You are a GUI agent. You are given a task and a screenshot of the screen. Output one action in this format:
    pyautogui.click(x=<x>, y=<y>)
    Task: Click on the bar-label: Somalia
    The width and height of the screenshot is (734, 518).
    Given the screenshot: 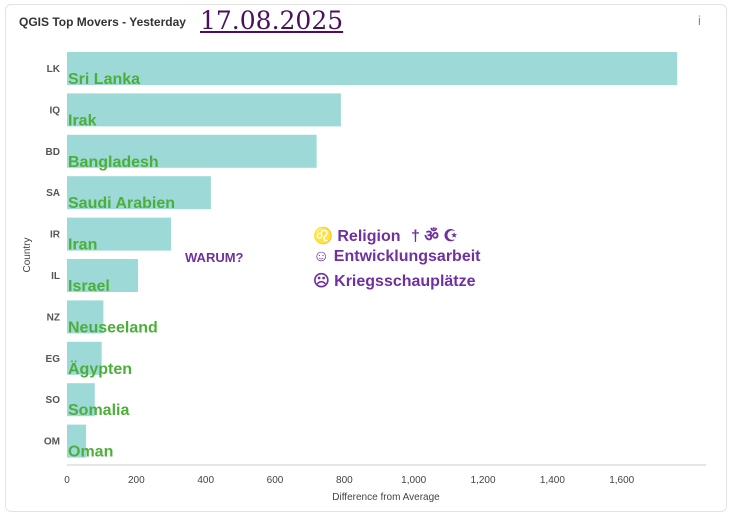 What is the action you would take?
    pyautogui.click(x=98, y=410)
    